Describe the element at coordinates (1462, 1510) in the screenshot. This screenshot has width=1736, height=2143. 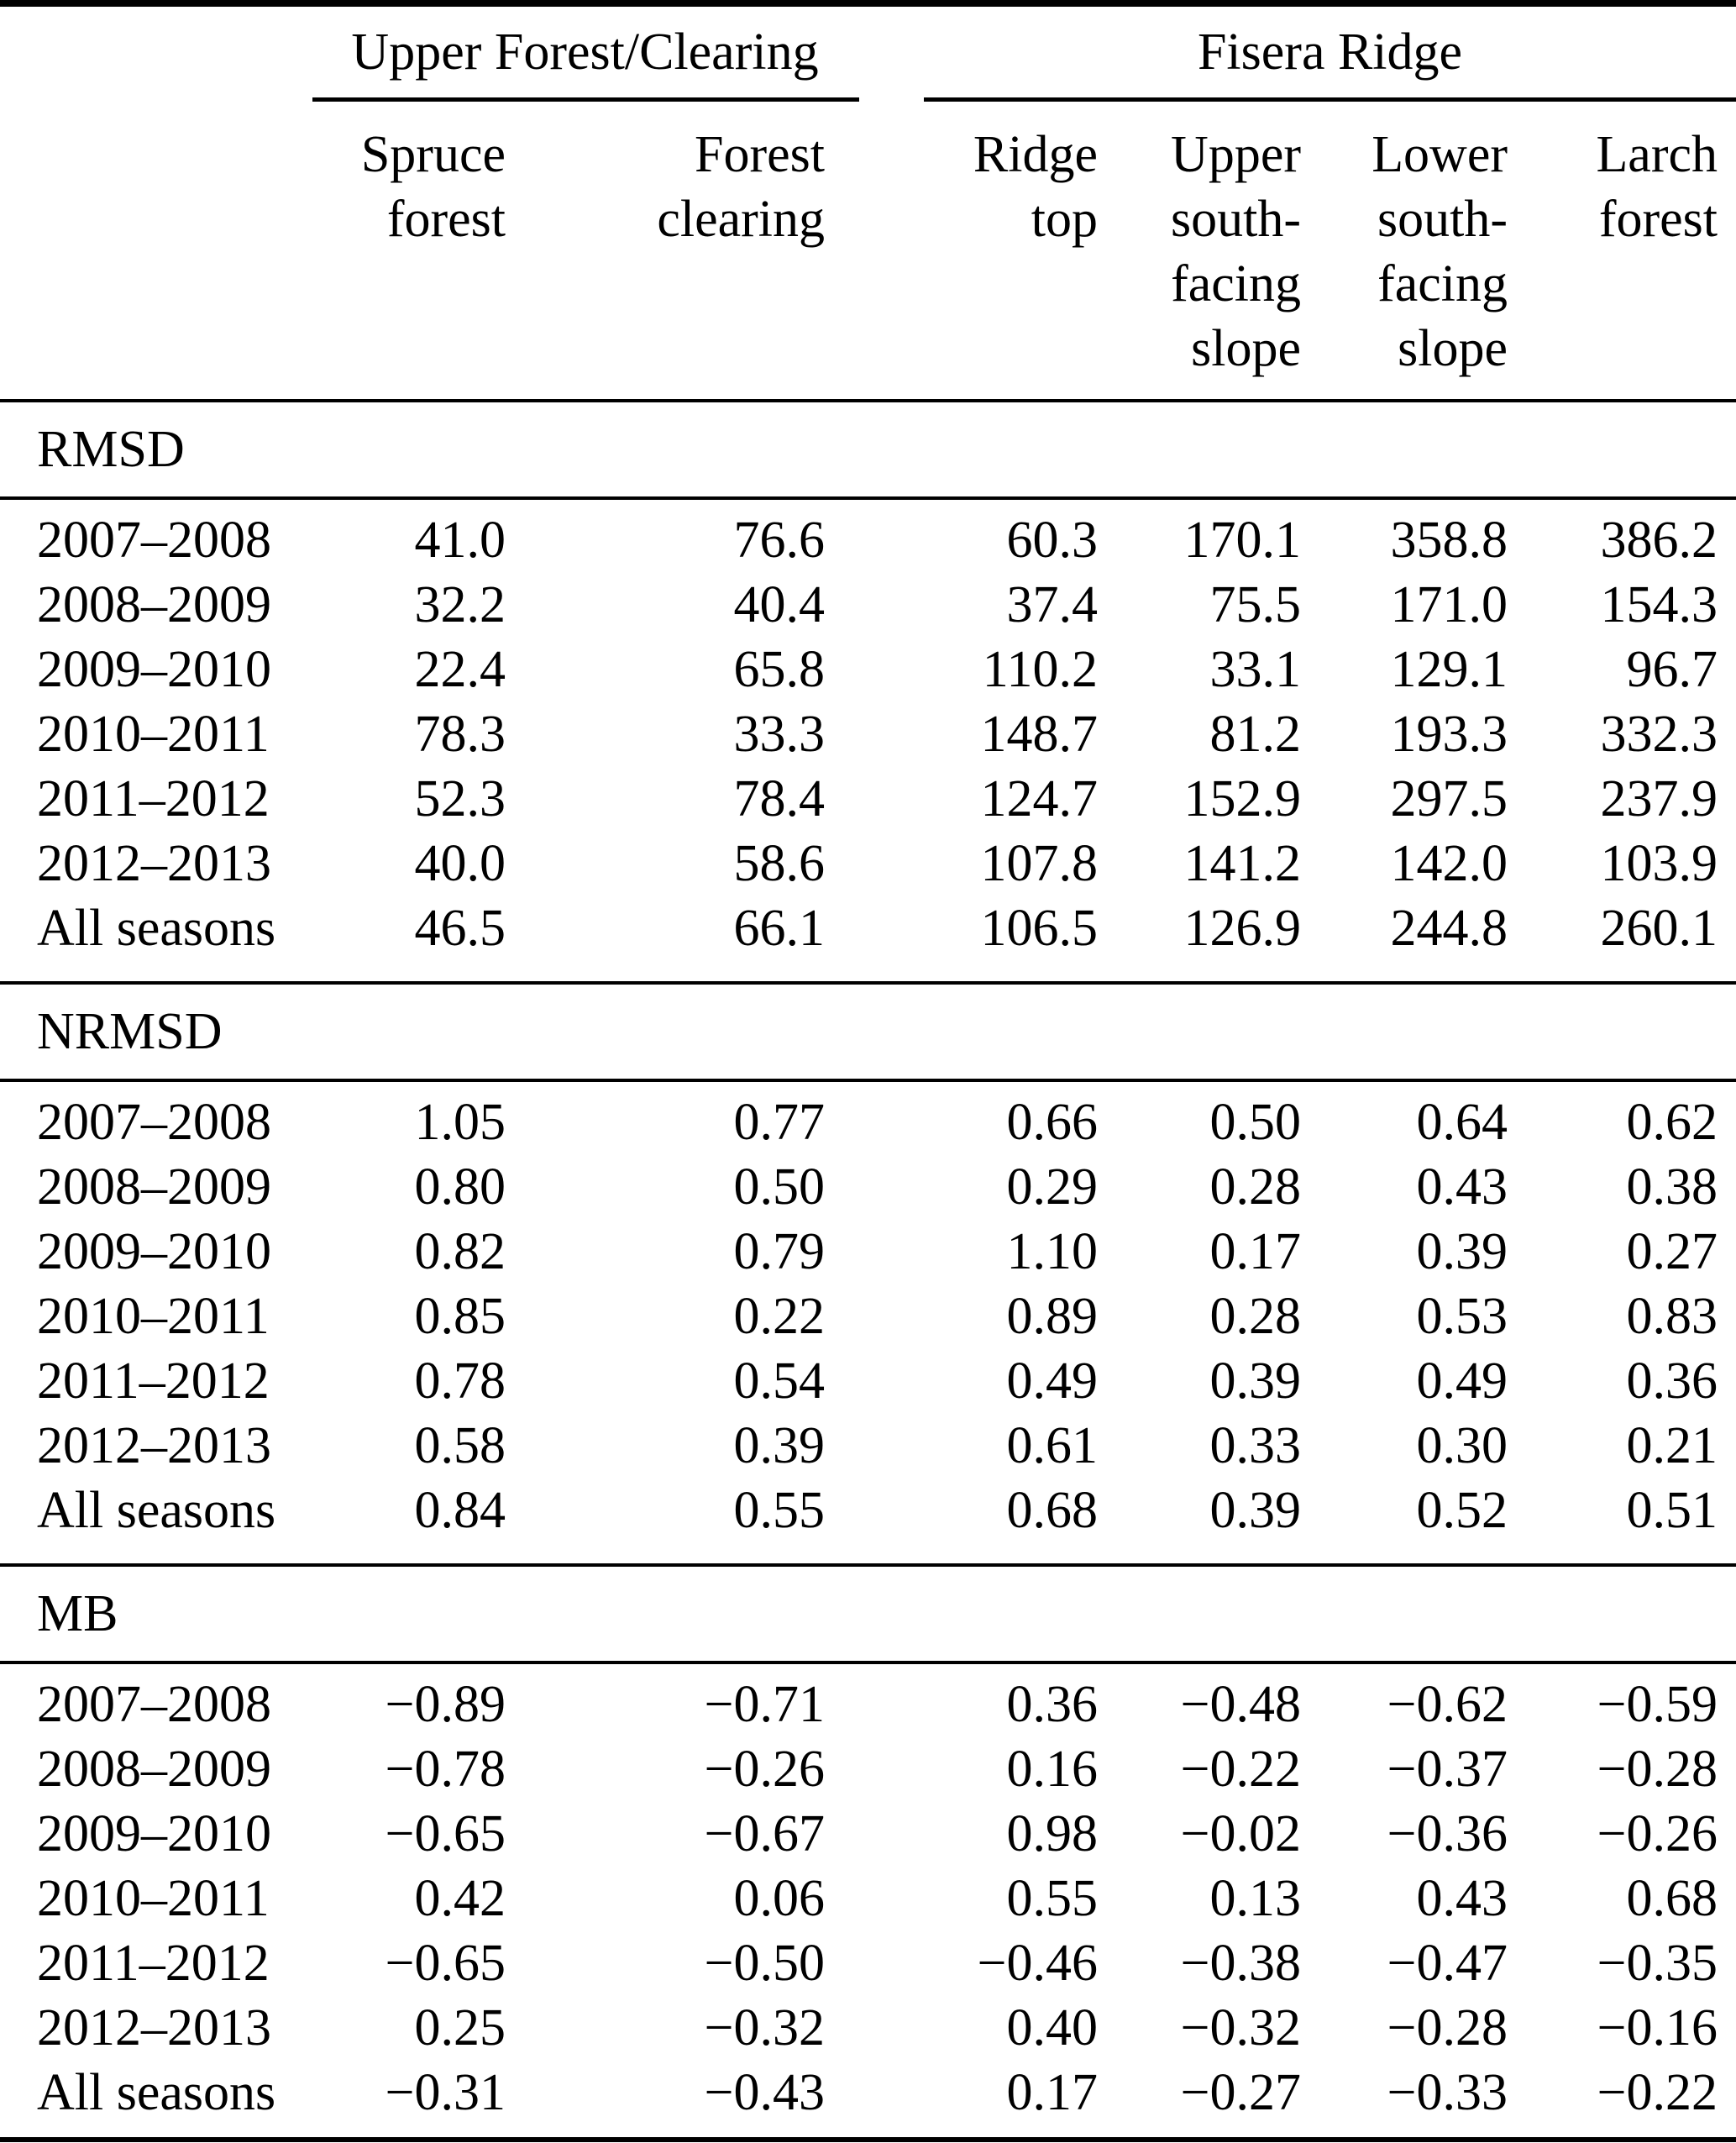
I see `value-cell: 0.52` at that location.